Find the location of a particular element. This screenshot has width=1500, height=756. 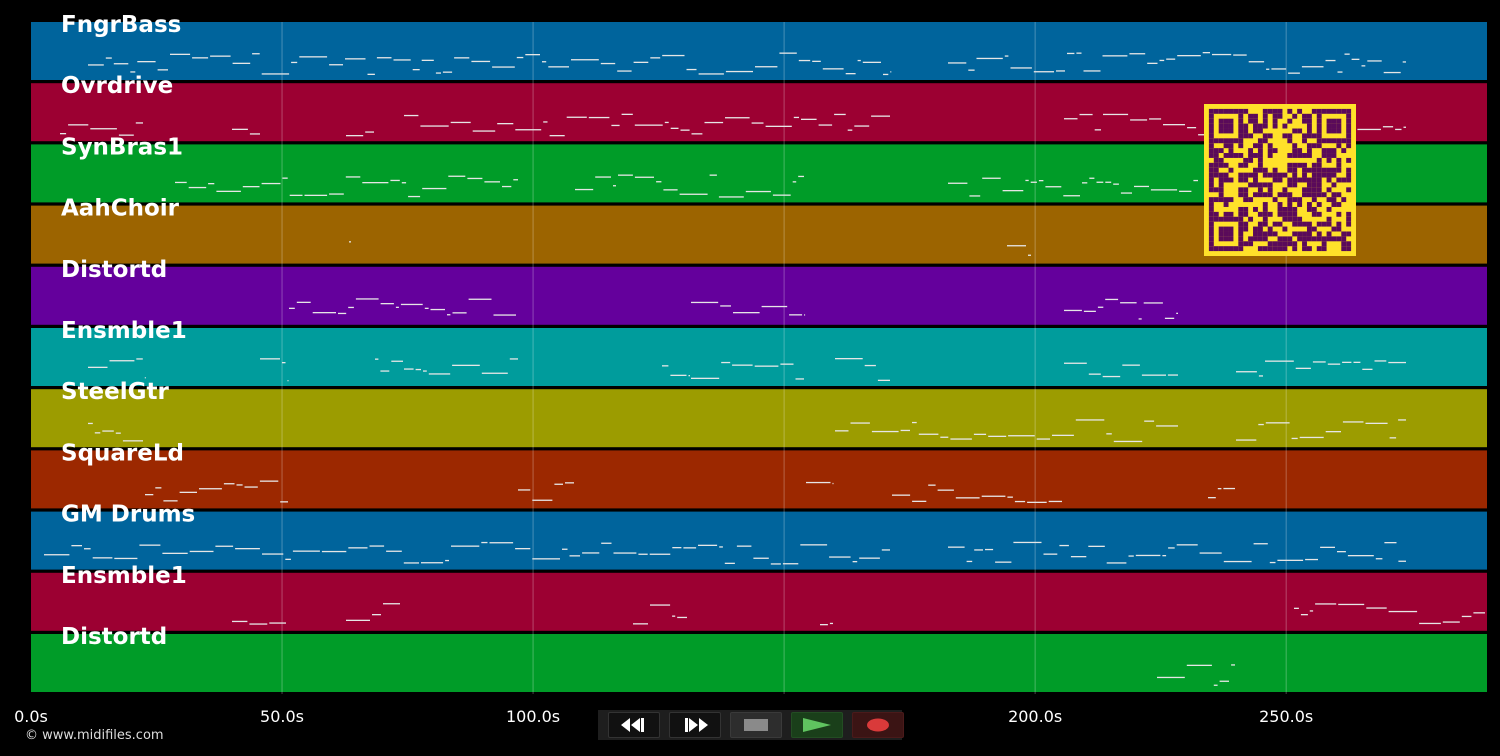

track-row: FngrBass is located at coordinates (759, 46).